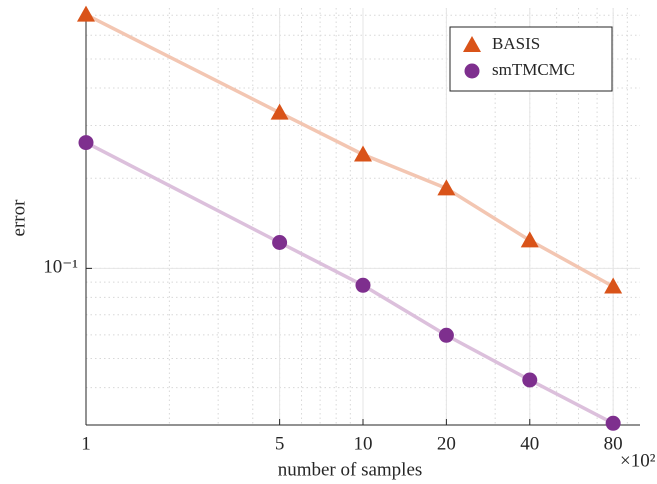 The height and width of the screenshot is (484, 657). Describe the element at coordinates (363, 443) in the screenshot. I see `x-tick-label: 10` at that location.